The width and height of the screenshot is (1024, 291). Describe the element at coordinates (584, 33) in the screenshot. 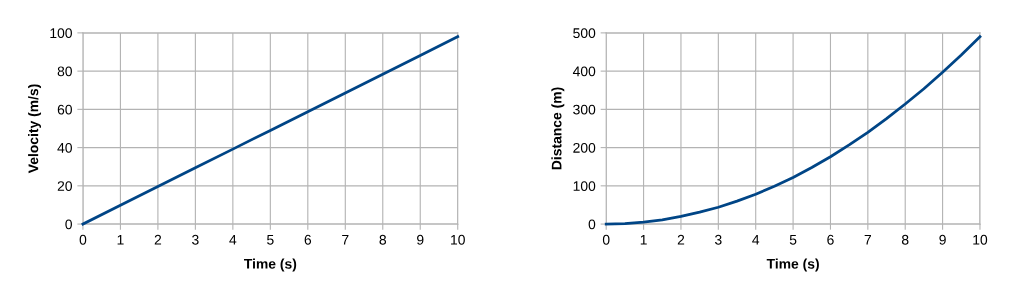

I see `y-tick-label: 500` at that location.